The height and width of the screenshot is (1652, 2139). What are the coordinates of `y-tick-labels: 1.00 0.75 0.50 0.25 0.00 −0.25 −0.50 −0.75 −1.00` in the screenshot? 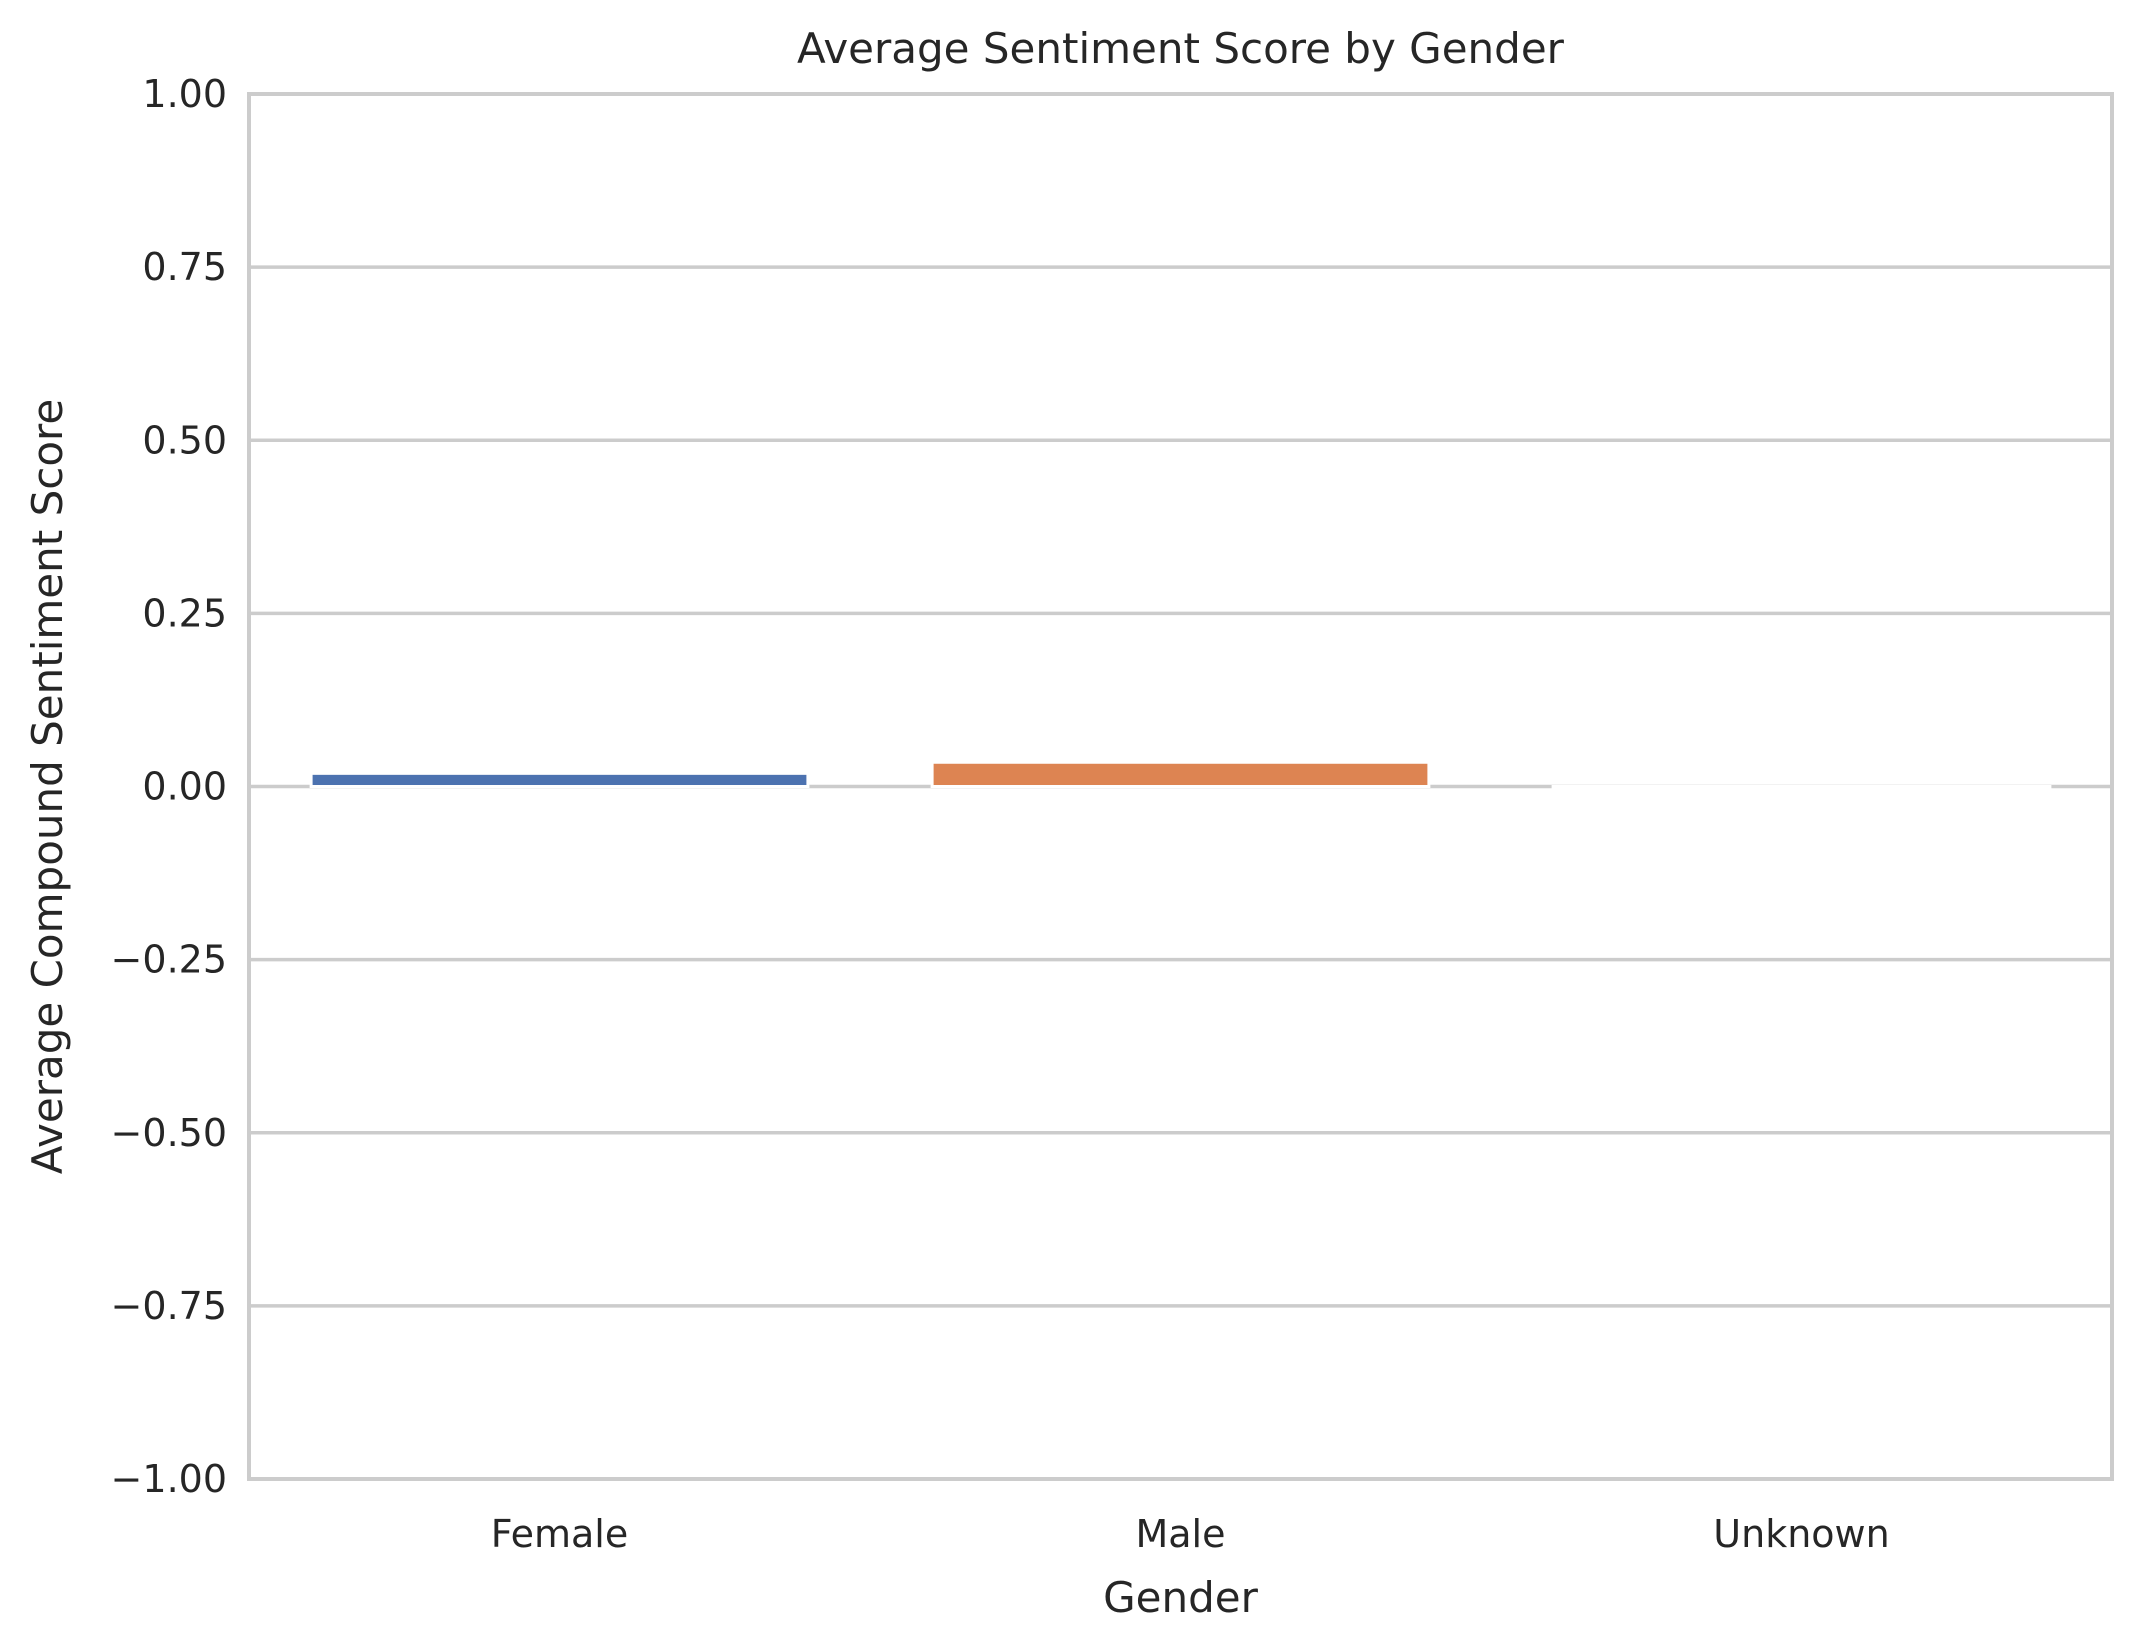 It's located at (169, 786).